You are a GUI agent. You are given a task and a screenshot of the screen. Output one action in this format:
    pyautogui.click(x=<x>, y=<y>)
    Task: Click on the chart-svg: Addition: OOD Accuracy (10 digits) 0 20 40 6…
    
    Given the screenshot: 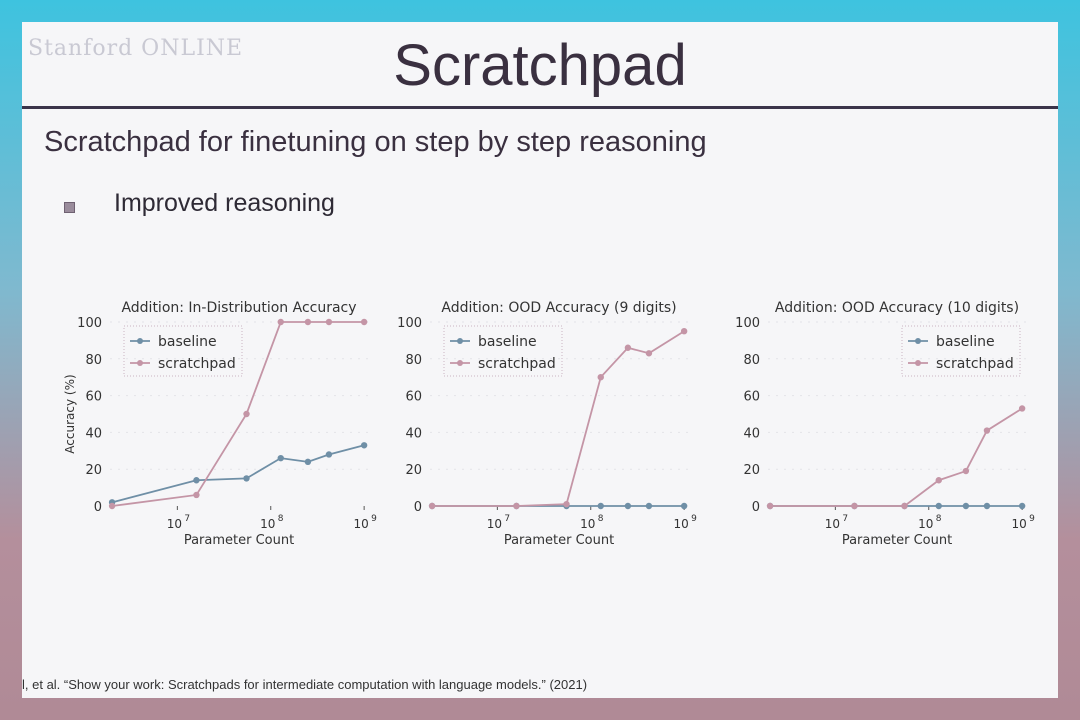 What is the action you would take?
    pyautogui.click(x=885, y=424)
    